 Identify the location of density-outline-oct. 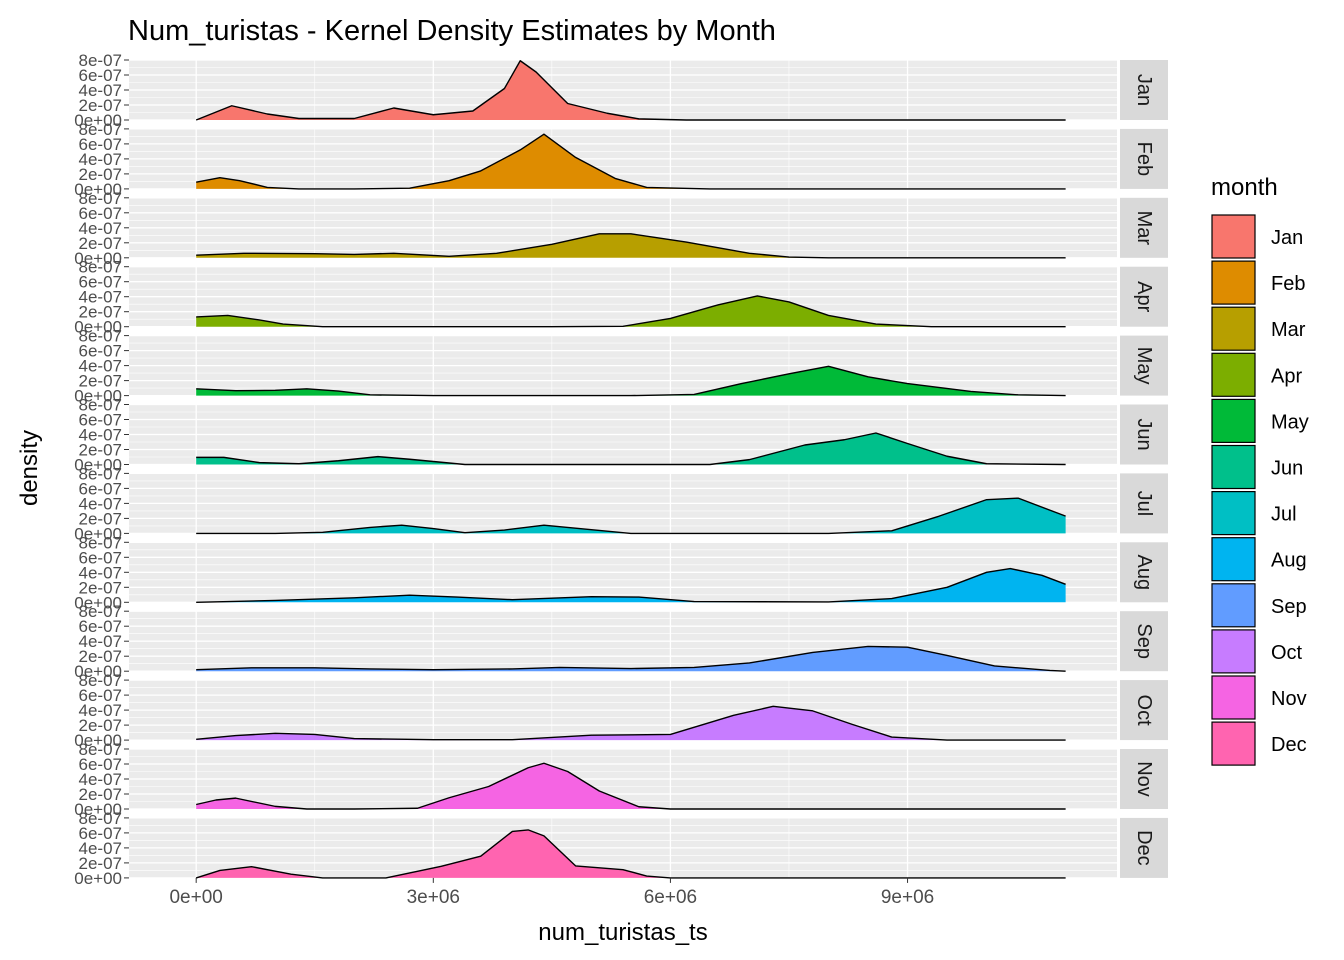
(631, 723).